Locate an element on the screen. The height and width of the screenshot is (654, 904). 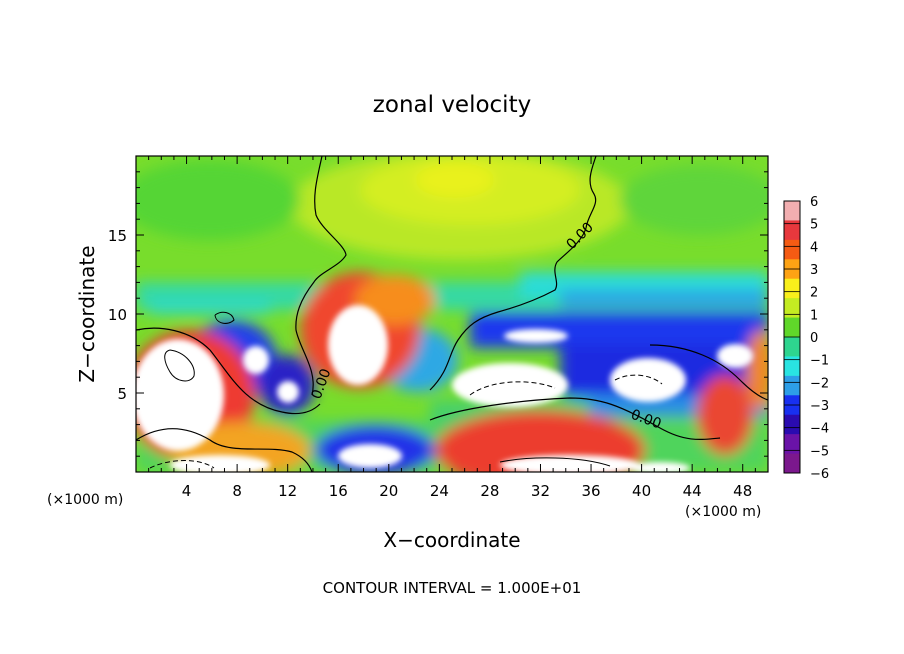
y-tick-label: 15 is located at coordinates (117, 236).